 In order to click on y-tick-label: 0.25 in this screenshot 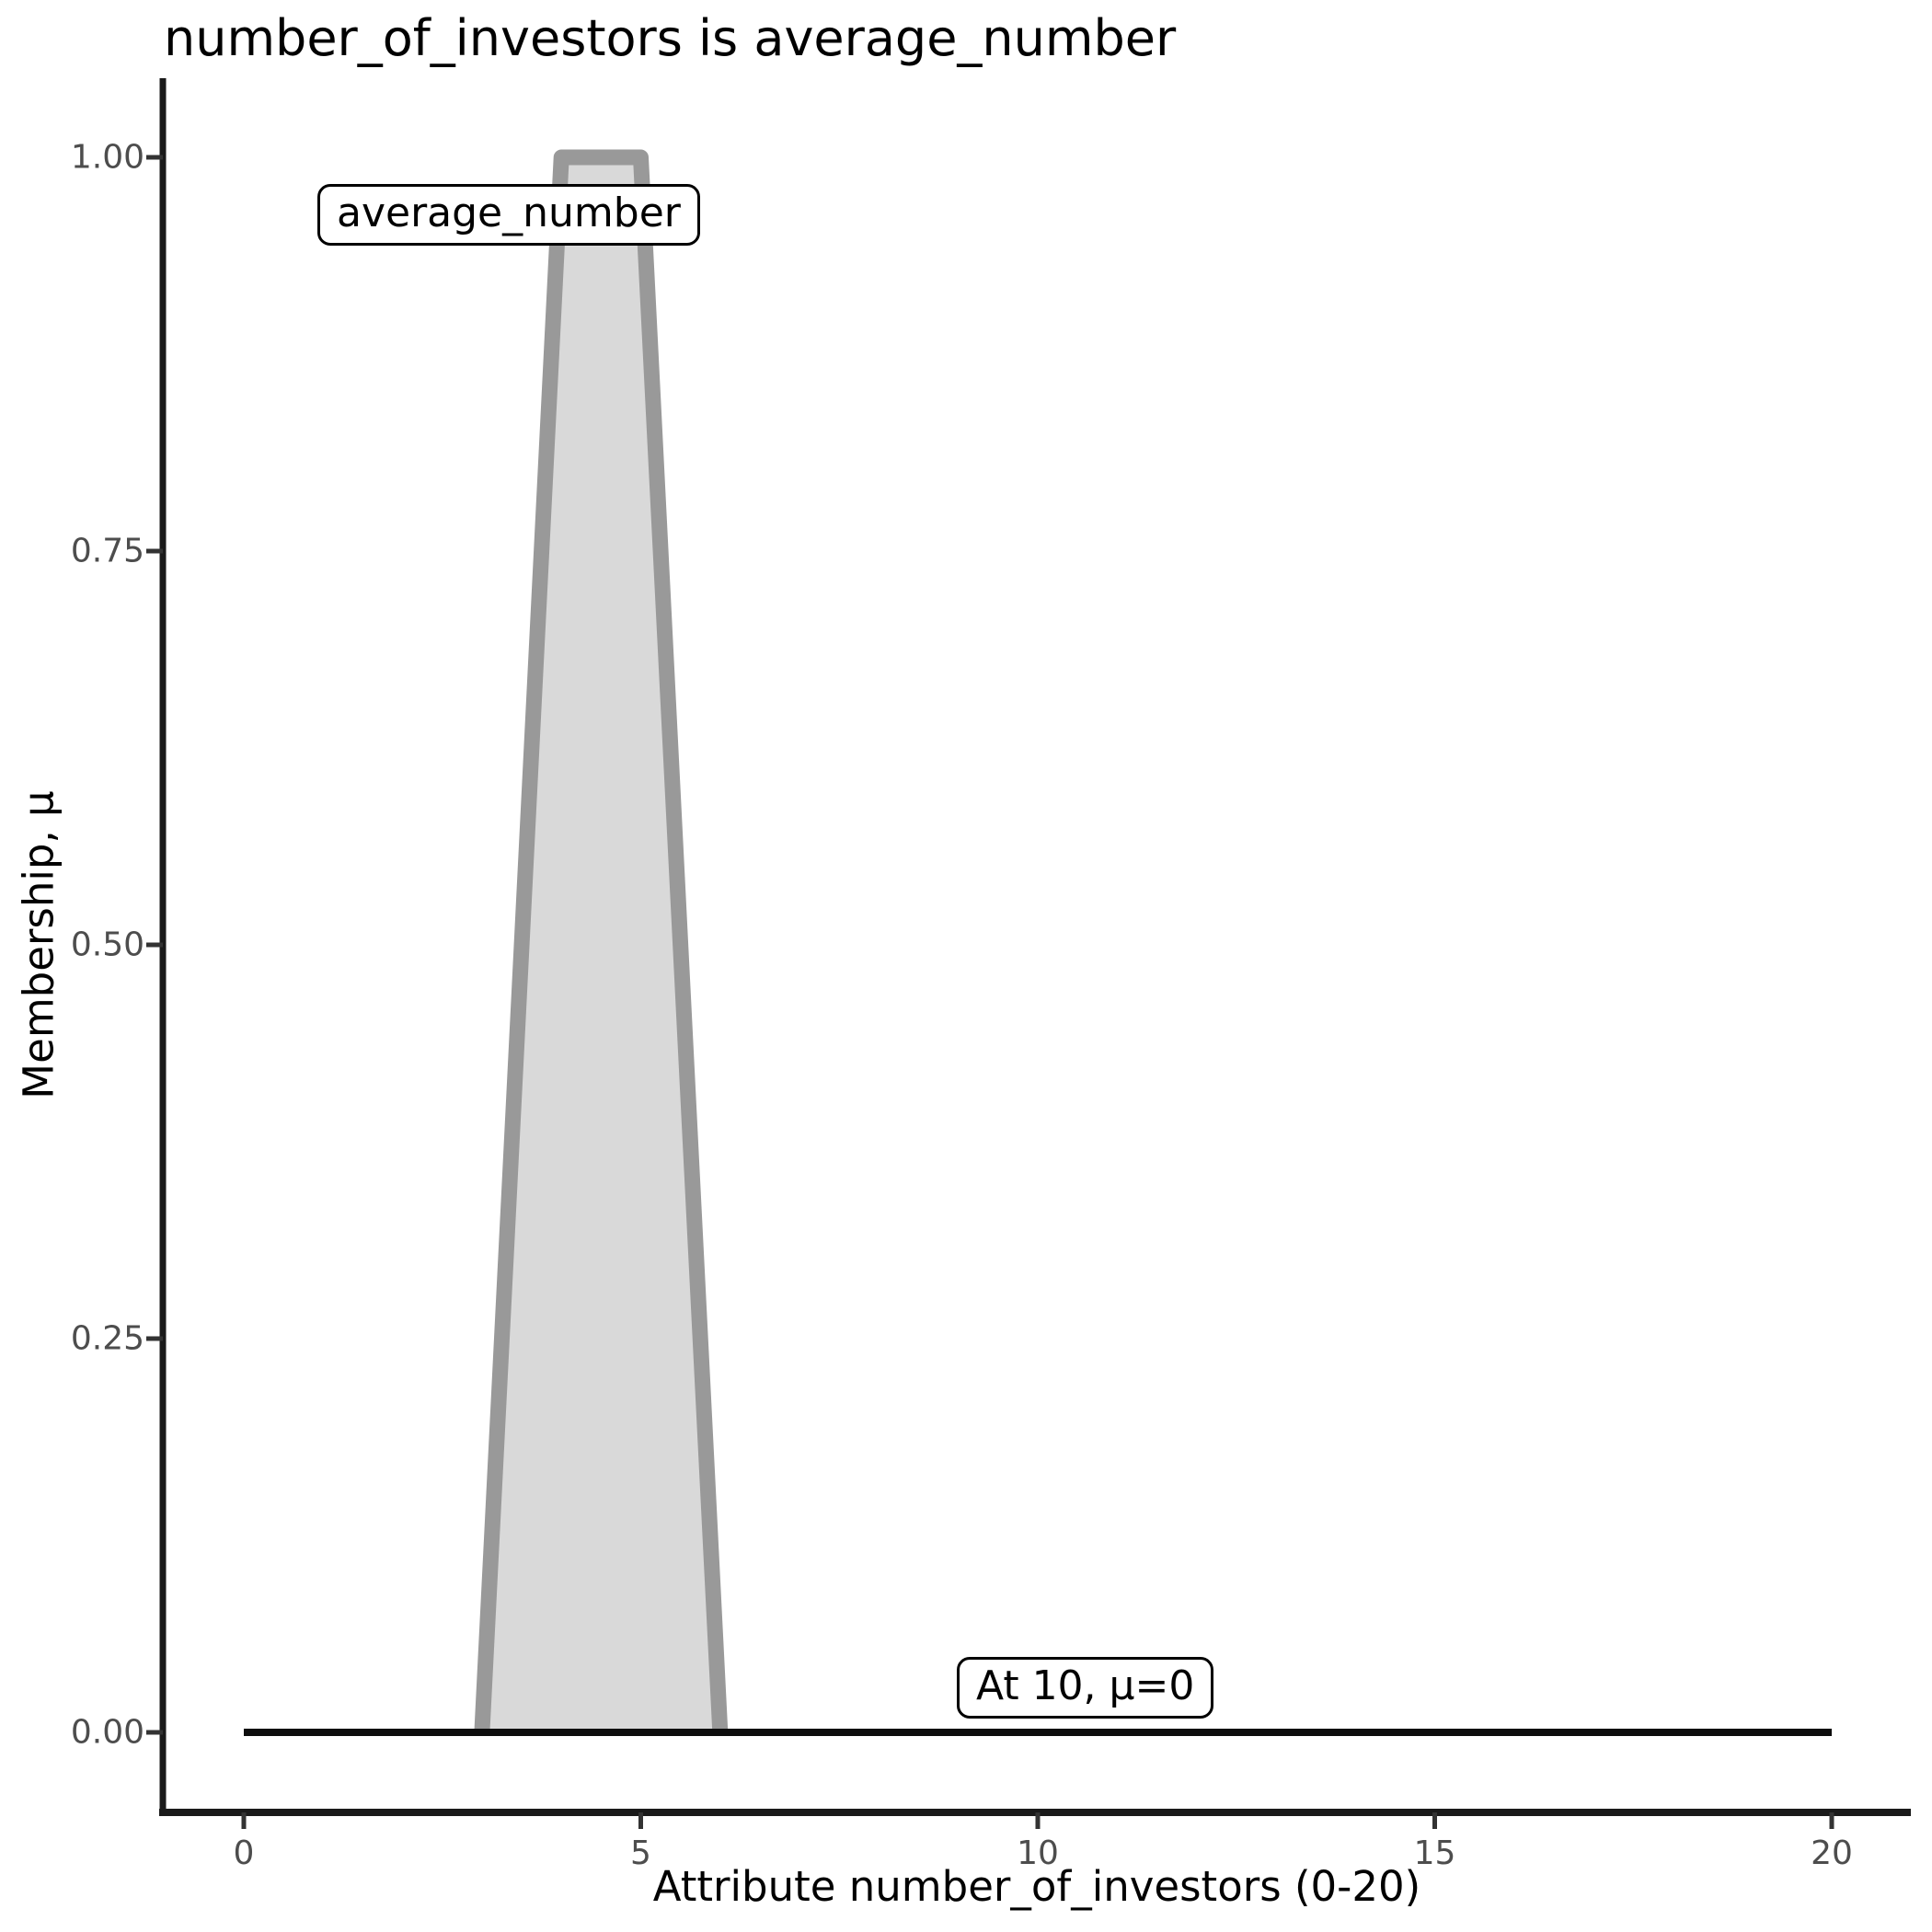, I will do `click(107, 1338)`.